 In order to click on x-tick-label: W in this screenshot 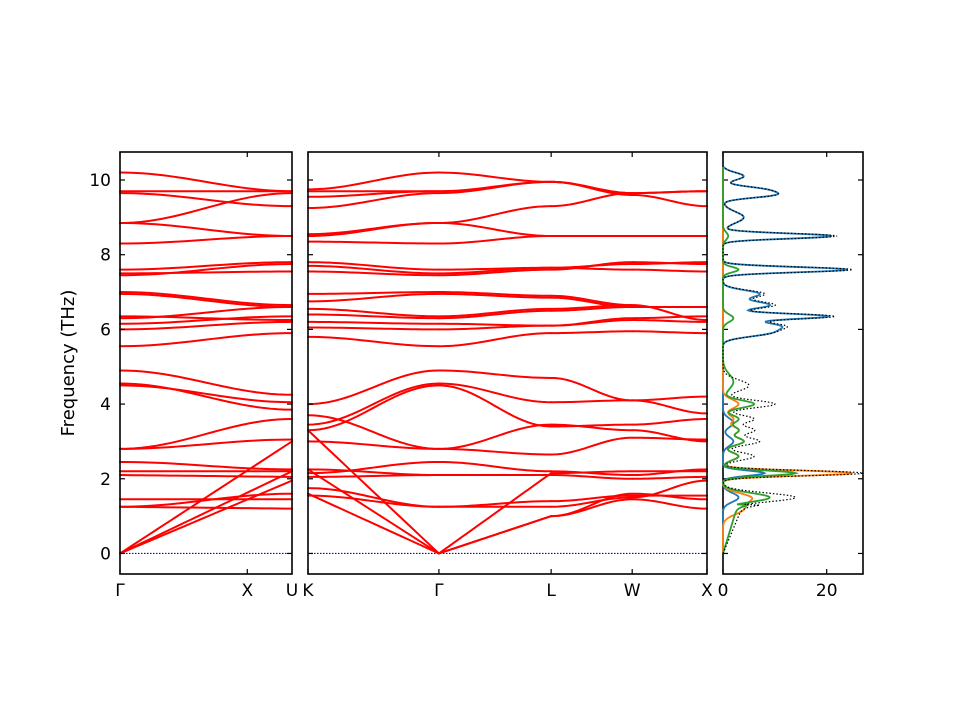, I will do `click(632, 591)`.